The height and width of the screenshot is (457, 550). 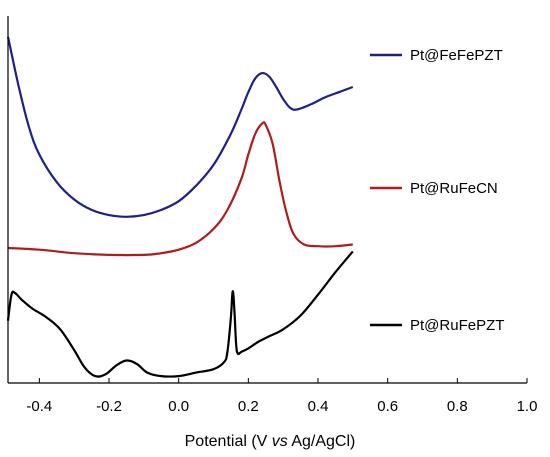 What do you see at coordinates (454, 188) in the screenshot?
I see `legend-label: Pt@RuFeCN` at bounding box center [454, 188].